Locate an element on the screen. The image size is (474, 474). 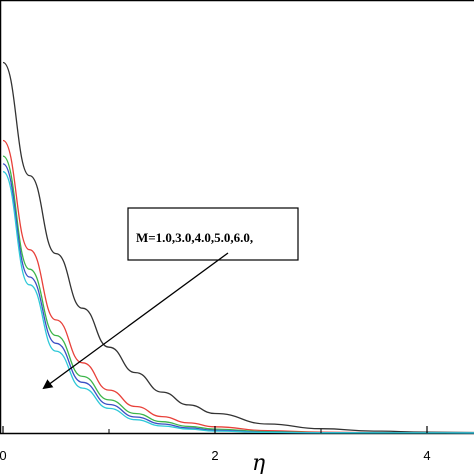
annotation-text: M=1.0,3.0,4.0,5.0,6.0, is located at coordinates (194, 237).